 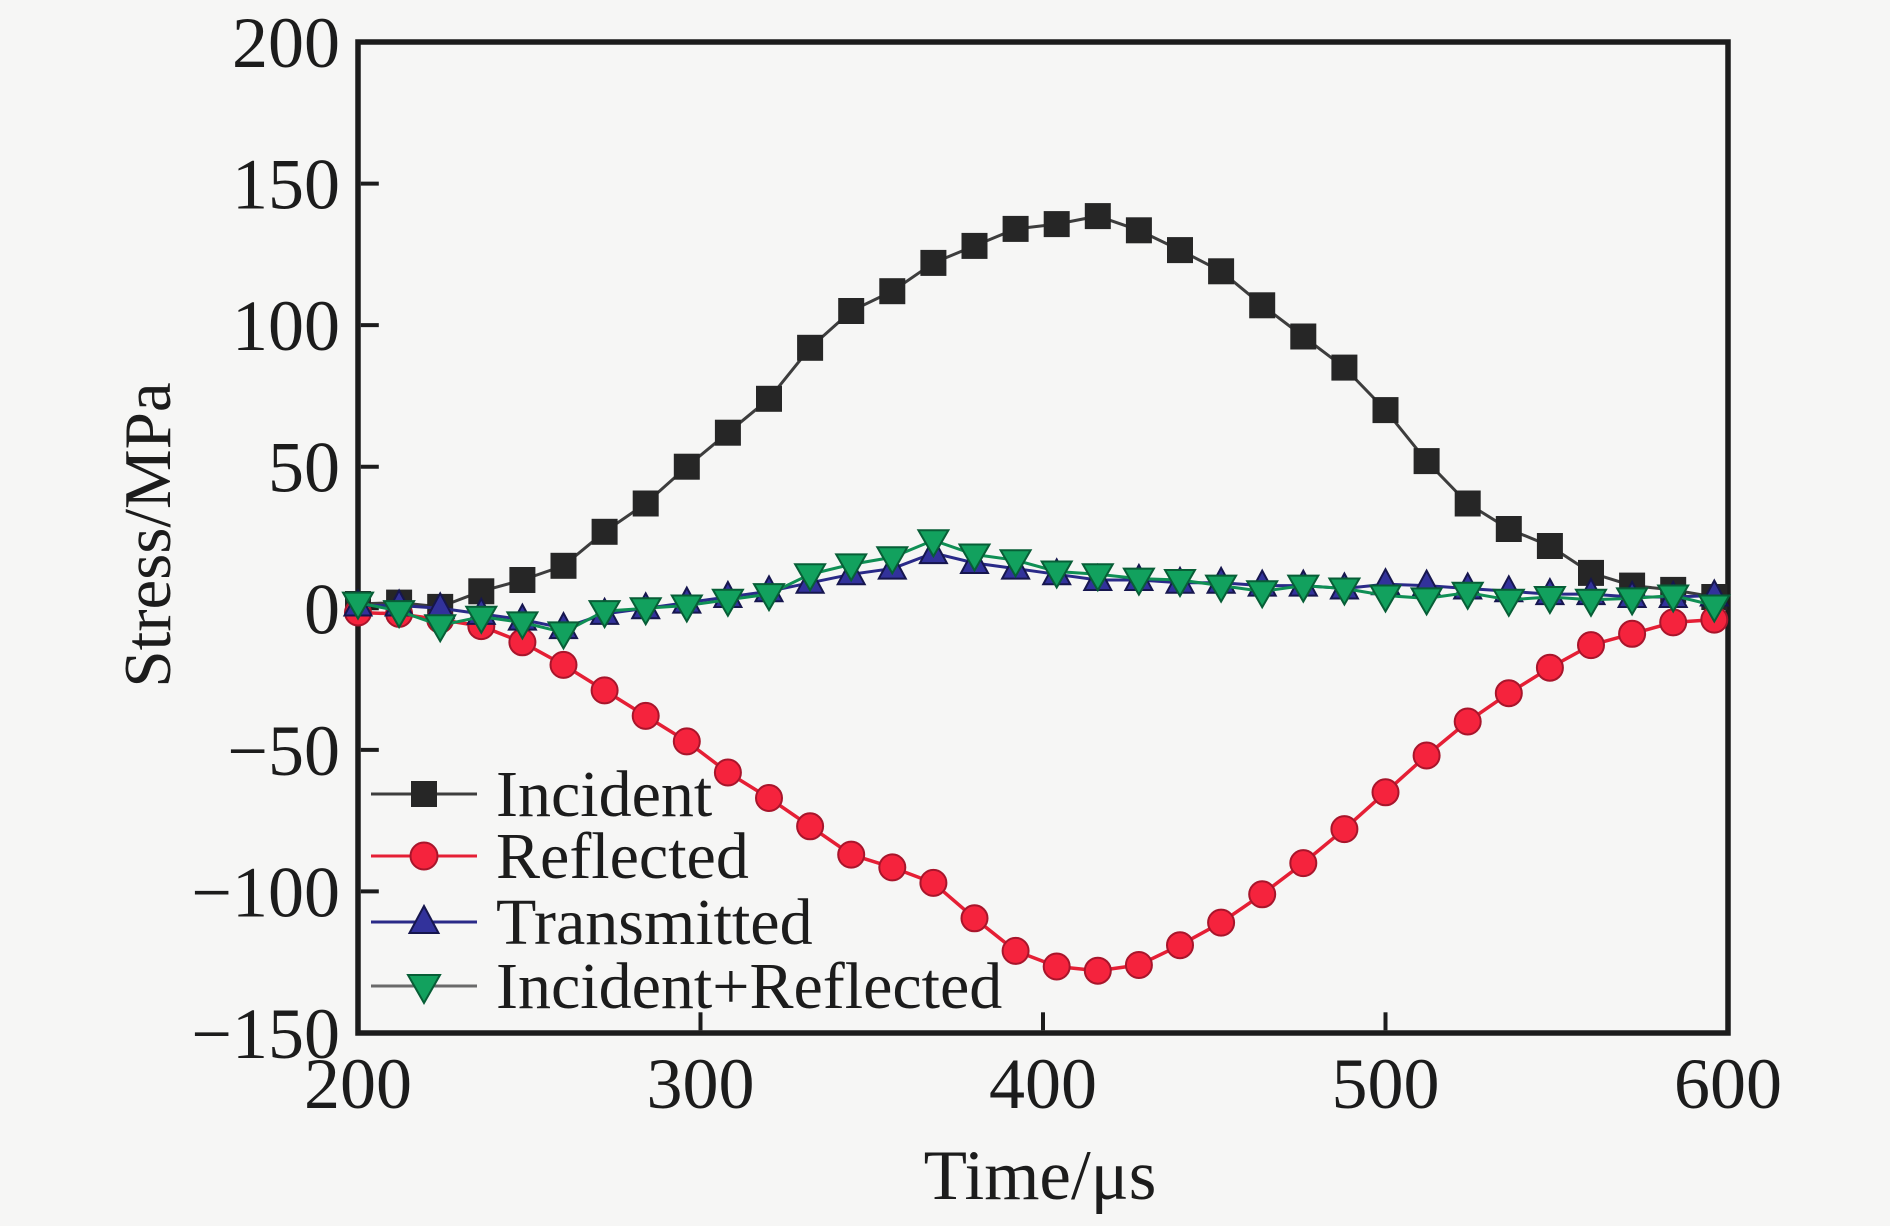 I want to click on svg-text: −100, so click(x=265, y=892).